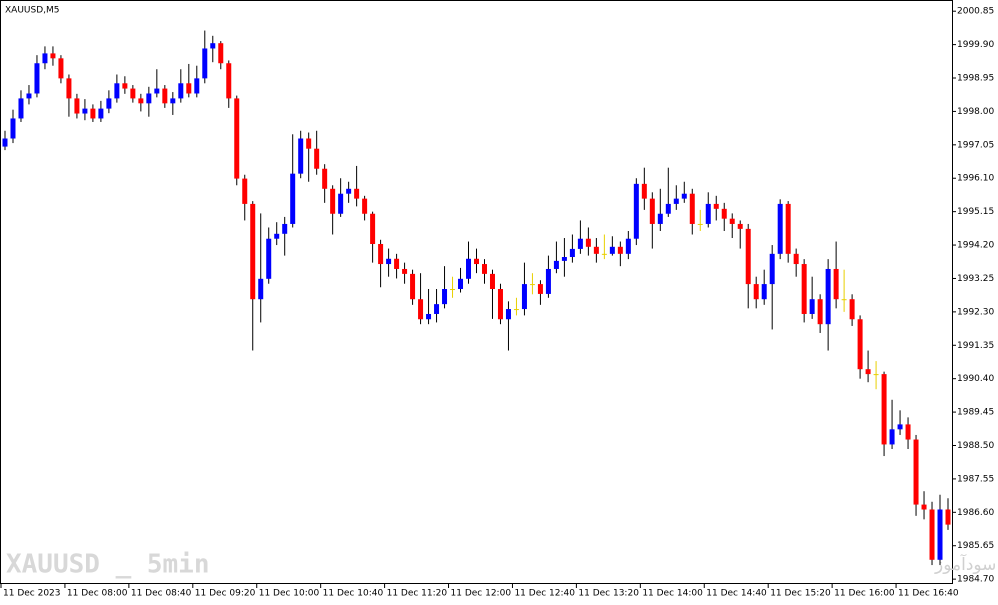  What do you see at coordinates (966, 564) in the screenshot?
I see `annotation: انتشار در سایت سودآموز` at bounding box center [966, 564].